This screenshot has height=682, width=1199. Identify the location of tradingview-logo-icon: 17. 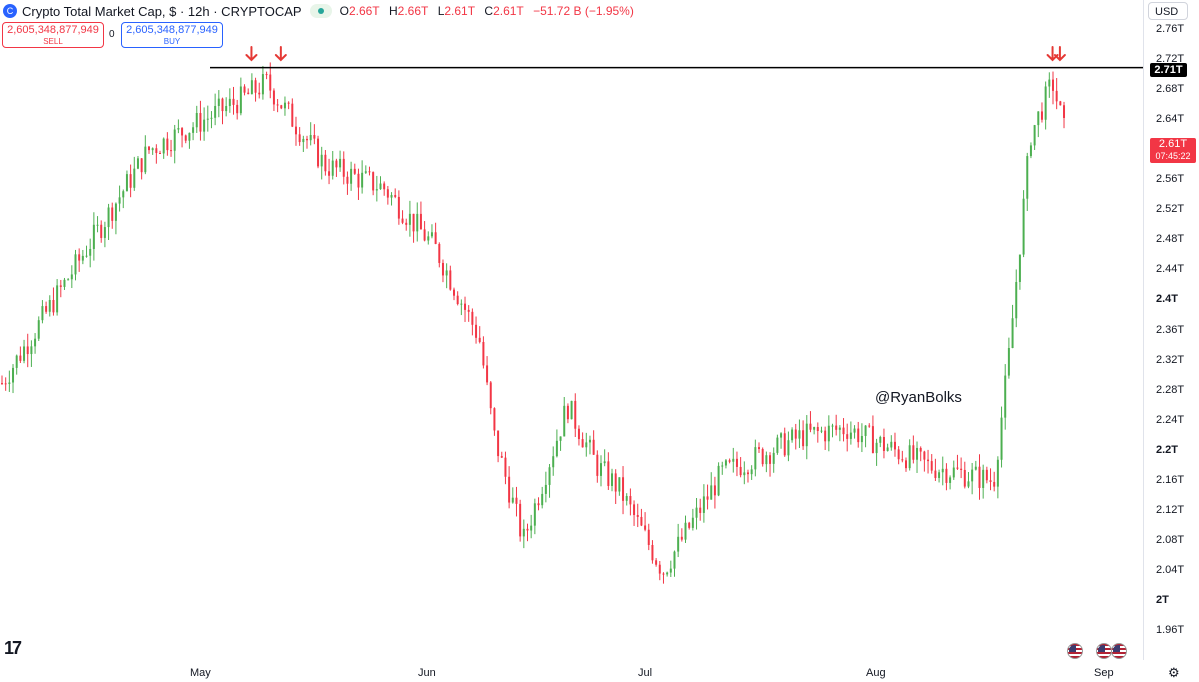
(13, 648).